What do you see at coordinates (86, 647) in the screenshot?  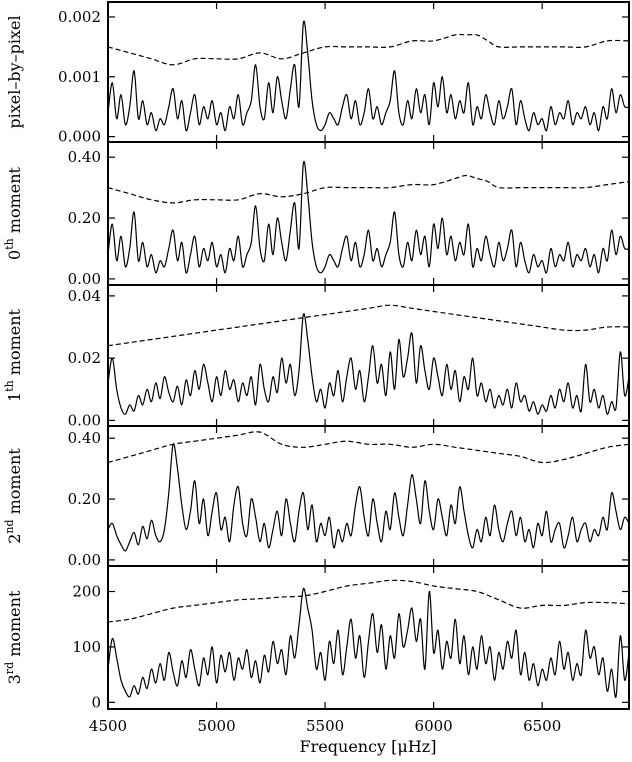 I see `panel-4-ytick-label-1: 100` at bounding box center [86, 647].